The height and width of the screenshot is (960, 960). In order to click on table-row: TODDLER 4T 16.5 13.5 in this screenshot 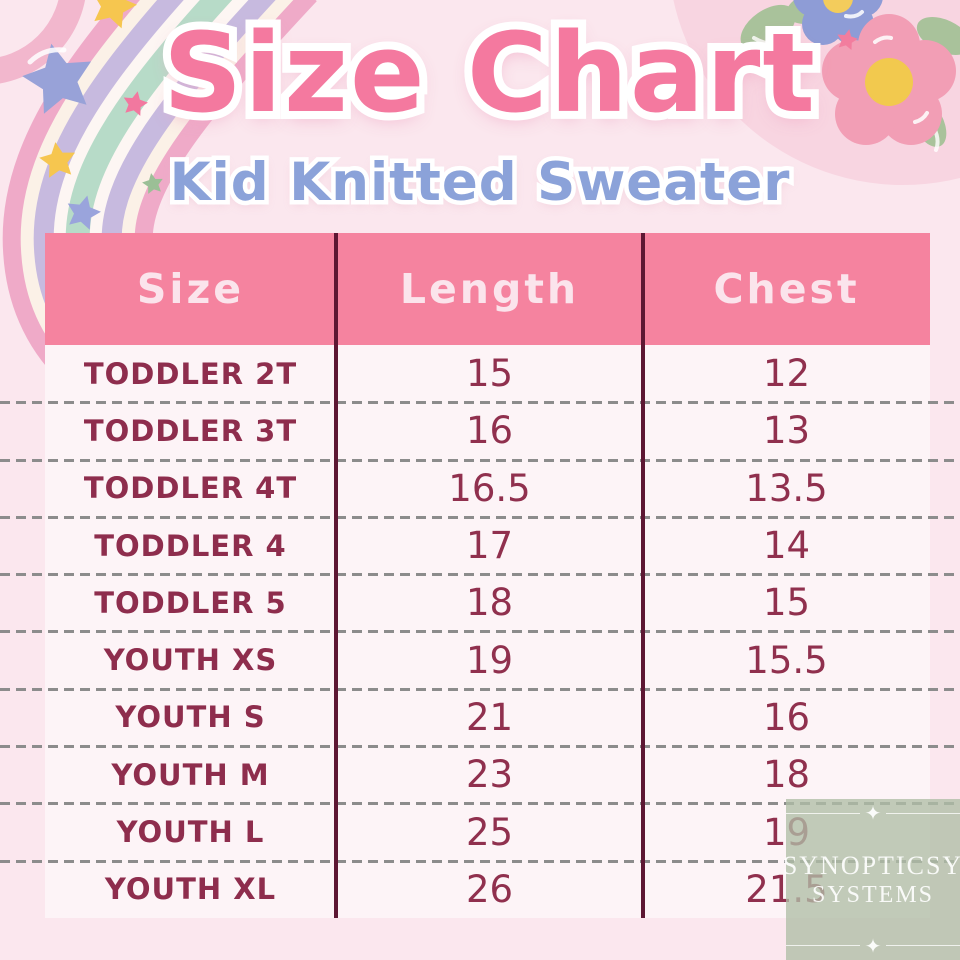, I will do `click(480, 490)`.